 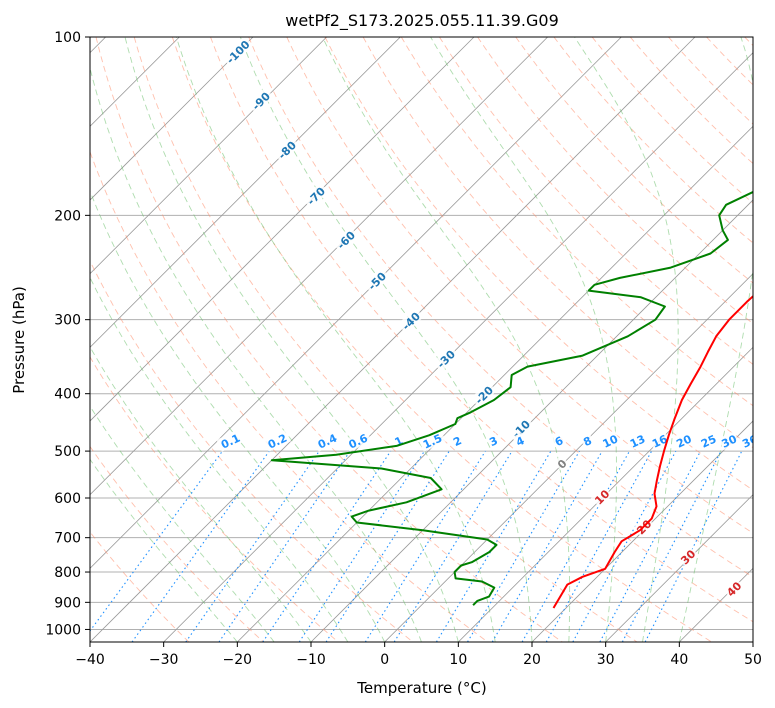 What do you see at coordinates (67, 499) in the screenshot?
I see `y-tick-label: 600` at bounding box center [67, 499].